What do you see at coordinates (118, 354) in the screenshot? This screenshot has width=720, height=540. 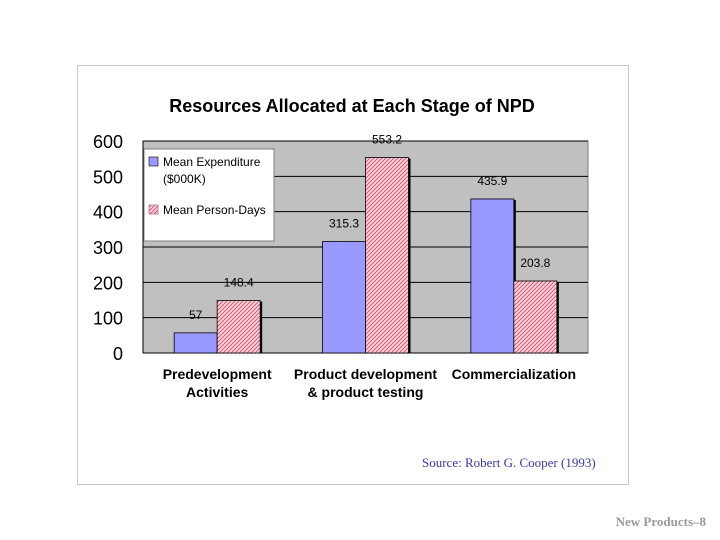 I see `y-tick-label: 0` at bounding box center [118, 354].